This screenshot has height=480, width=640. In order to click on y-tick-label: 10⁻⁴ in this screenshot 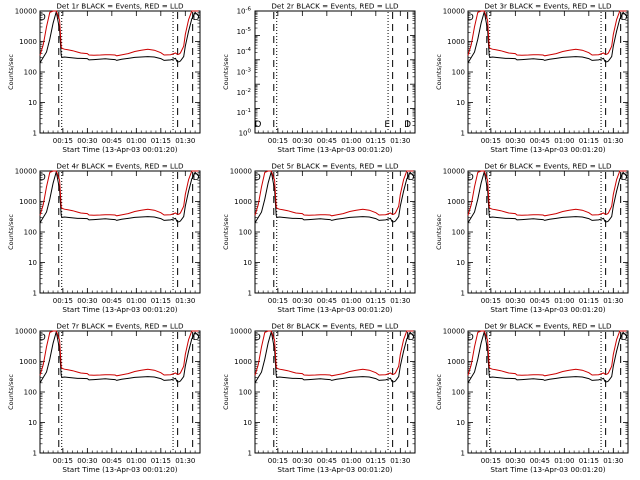, I will do `click(244, 51)`.